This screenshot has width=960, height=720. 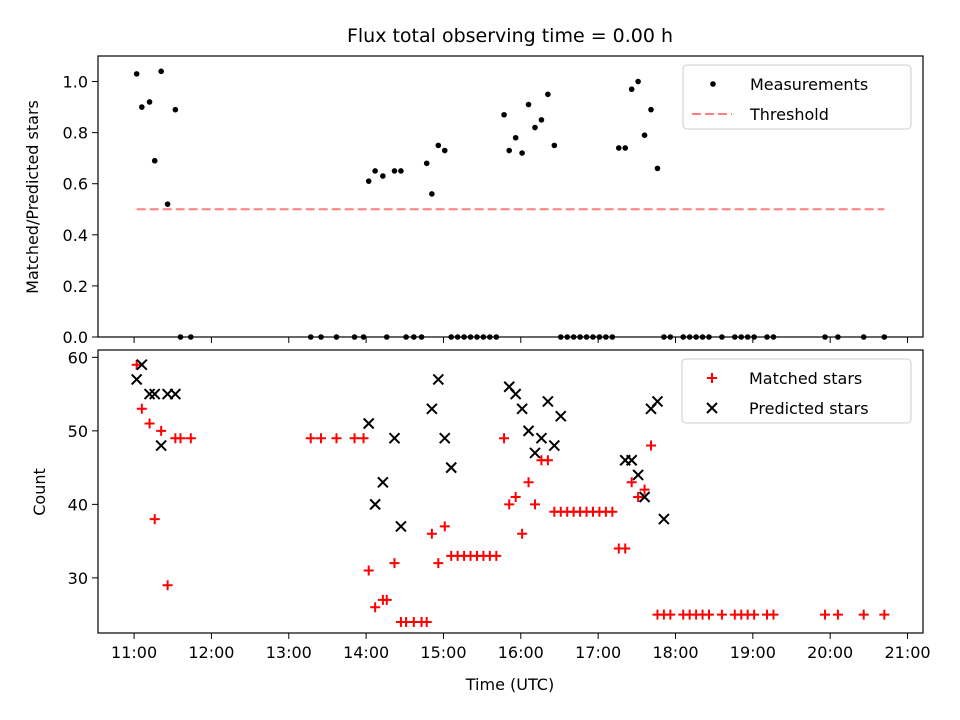 I want to click on x-tick-label: 17:00, so click(x=598, y=652).